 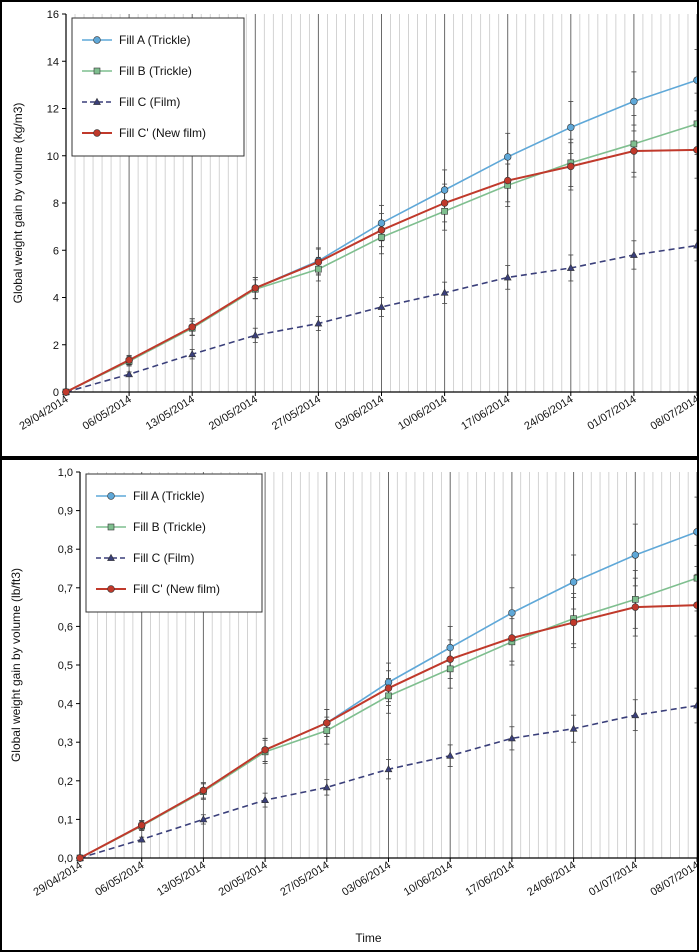 I want to click on y-tick-label: 0,6, so click(x=65, y=627).